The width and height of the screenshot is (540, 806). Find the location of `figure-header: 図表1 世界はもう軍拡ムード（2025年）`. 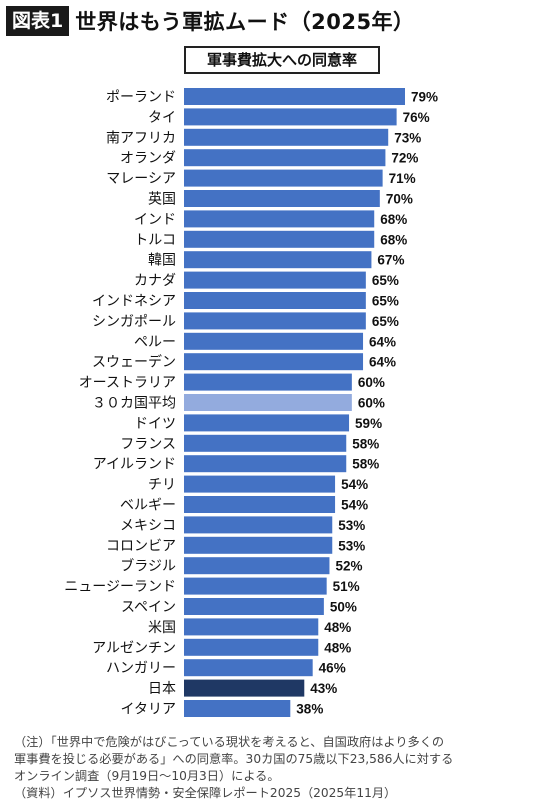

figure-header: 図表1 世界はもう軍拡ムード（2025年） is located at coordinates (210, 21).